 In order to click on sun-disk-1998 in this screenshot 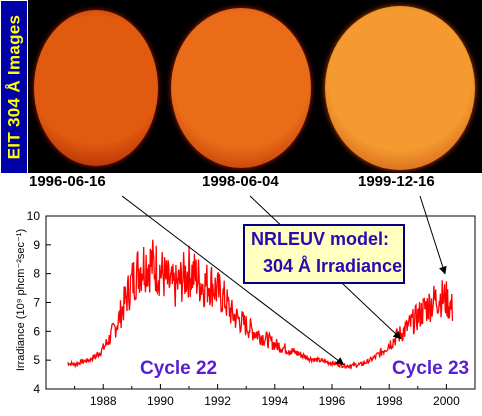, I will do `click(241, 88)`.